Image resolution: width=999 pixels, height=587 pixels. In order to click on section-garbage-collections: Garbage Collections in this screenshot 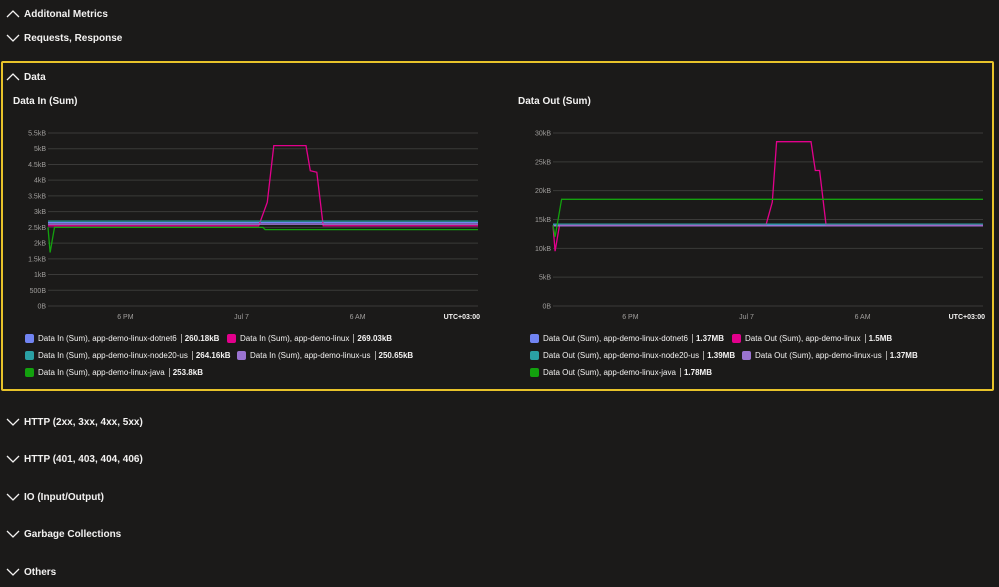, I will do `click(63, 534)`.